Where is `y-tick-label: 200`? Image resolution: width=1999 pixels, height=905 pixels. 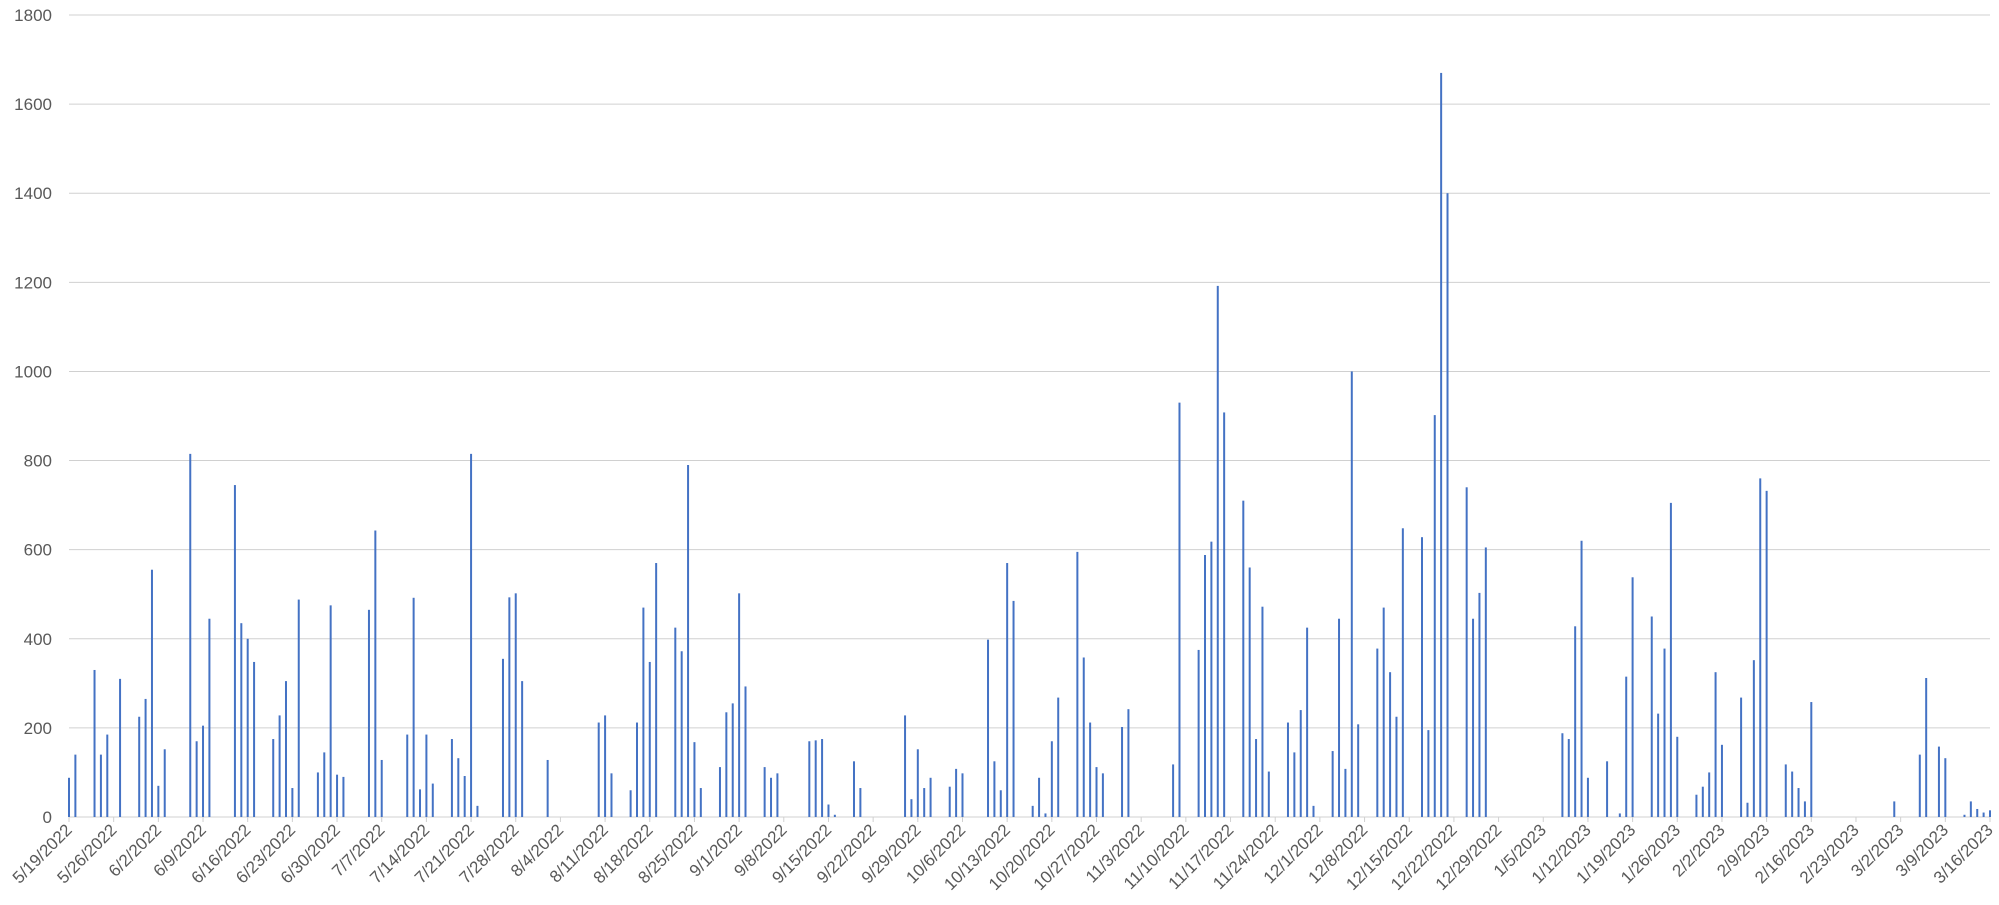
y-tick-label: 200 is located at coordinates (38, 728).